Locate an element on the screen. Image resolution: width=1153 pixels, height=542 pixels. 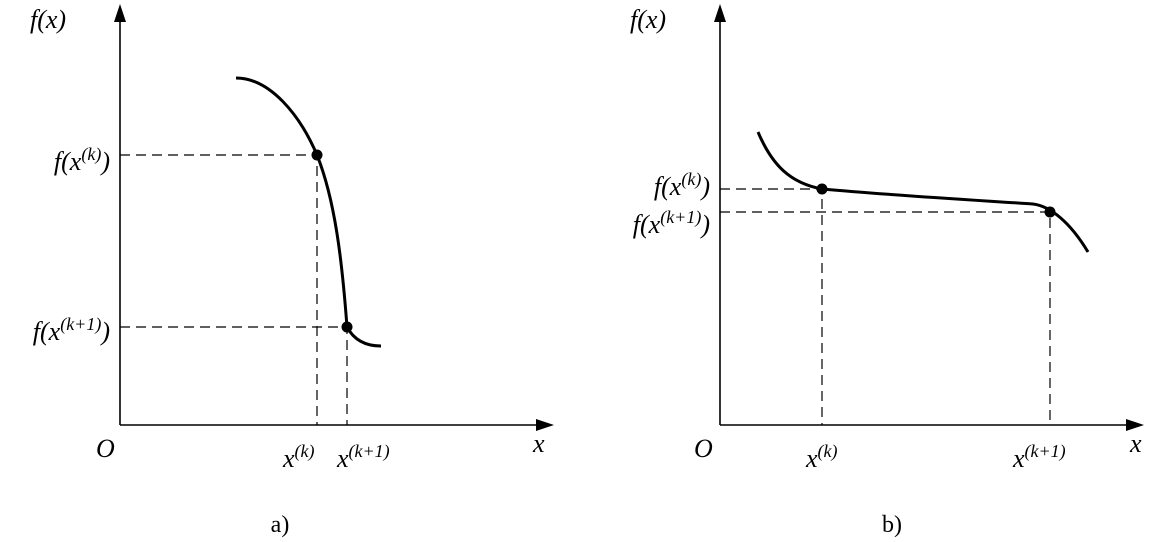
caption: b) is located at coordinates (892, 525).